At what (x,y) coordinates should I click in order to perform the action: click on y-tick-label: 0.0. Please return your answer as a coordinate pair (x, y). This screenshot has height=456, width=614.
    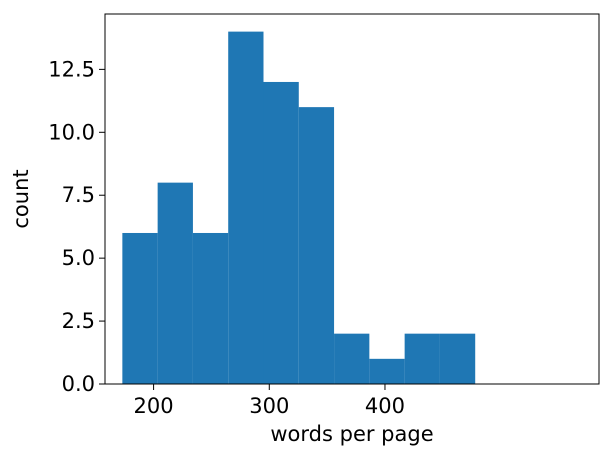
    Looking at the image, I should click on (78, 384).